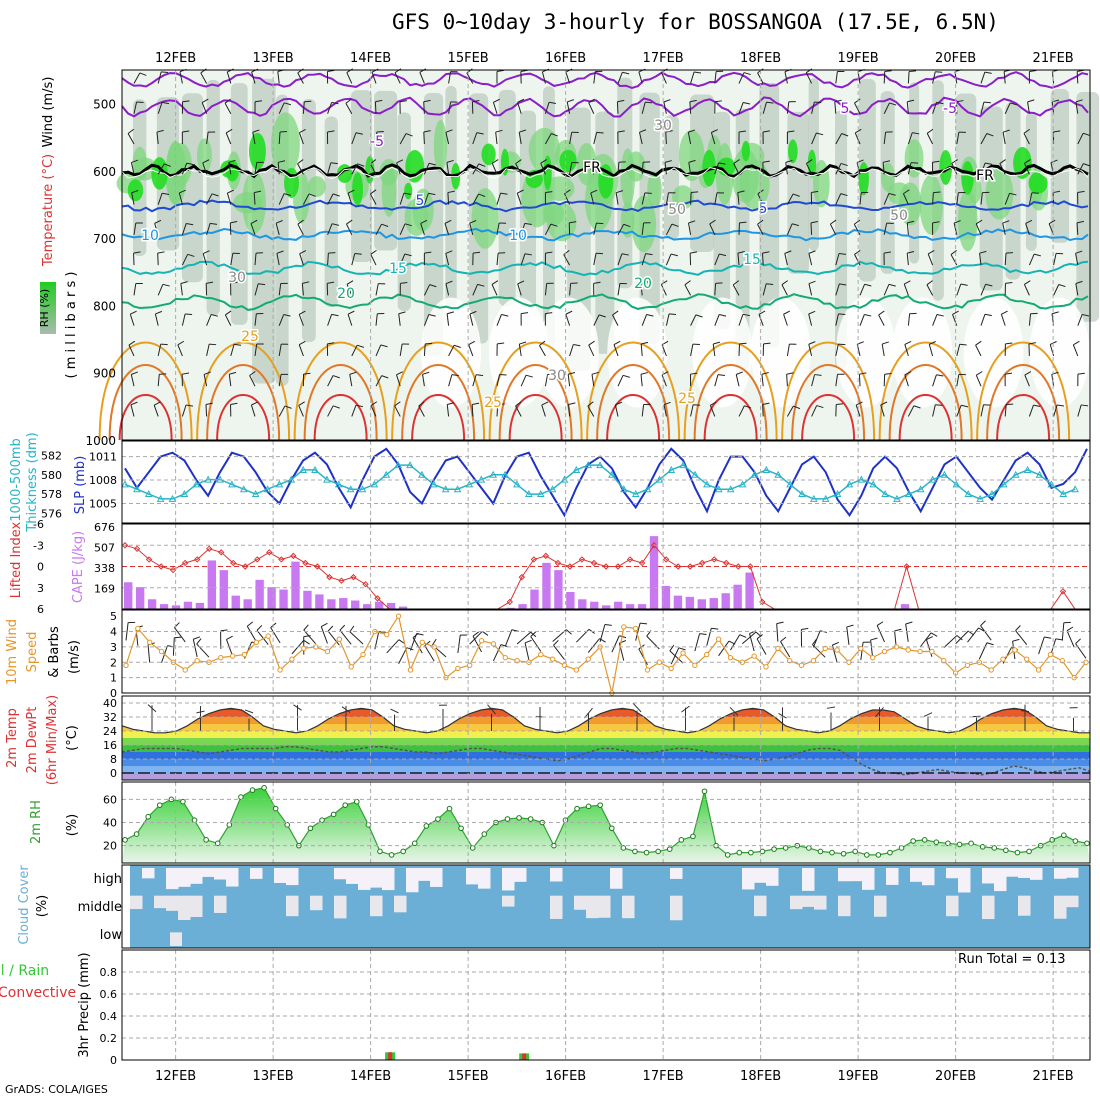 The width and height of the screenshot is (1100, 1100). I want to click on lifted-index-marker, so click(606, 566).